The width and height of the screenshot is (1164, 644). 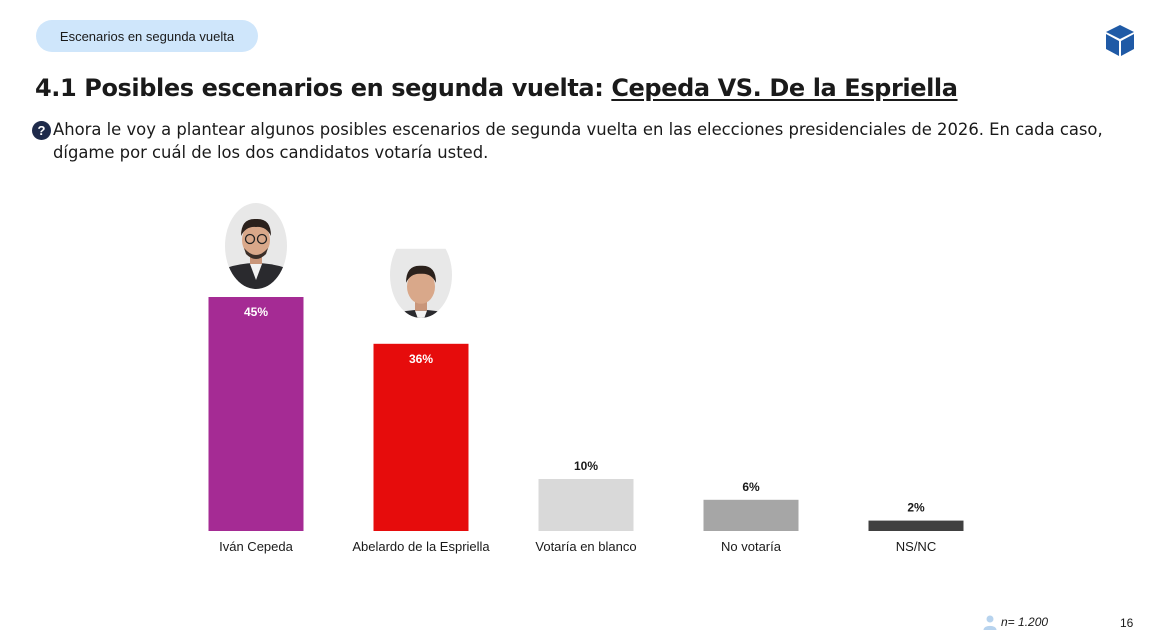 I want to click on category-label-1: Abelardo de la Espriella, so click(x=421, y=546).